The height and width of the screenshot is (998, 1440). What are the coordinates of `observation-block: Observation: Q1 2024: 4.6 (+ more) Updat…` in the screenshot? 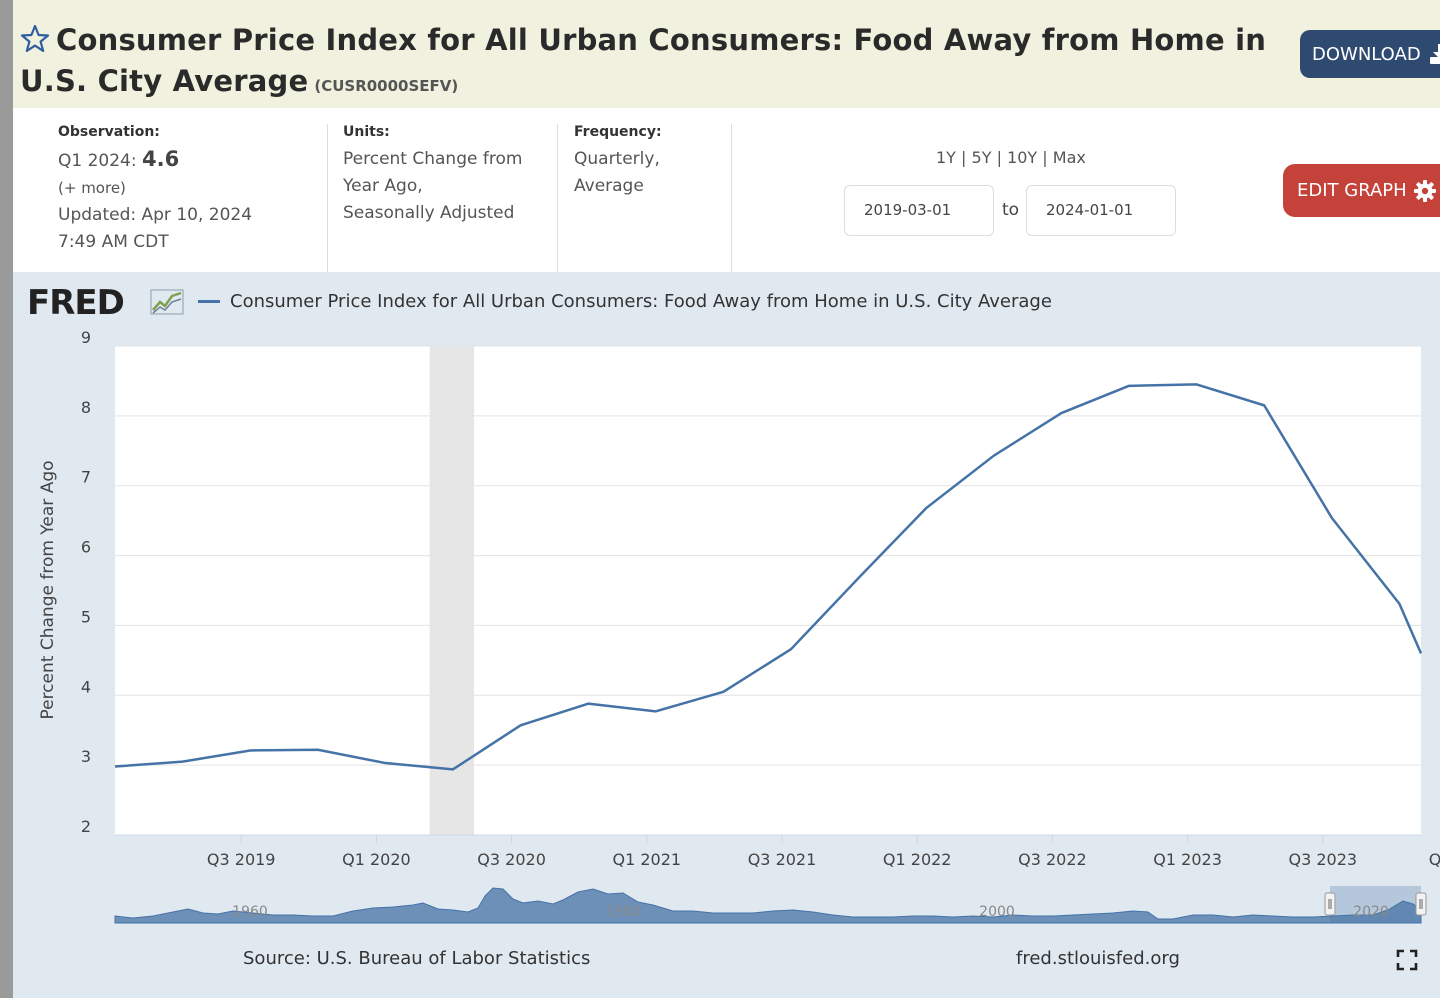 It's located at (155, 190).